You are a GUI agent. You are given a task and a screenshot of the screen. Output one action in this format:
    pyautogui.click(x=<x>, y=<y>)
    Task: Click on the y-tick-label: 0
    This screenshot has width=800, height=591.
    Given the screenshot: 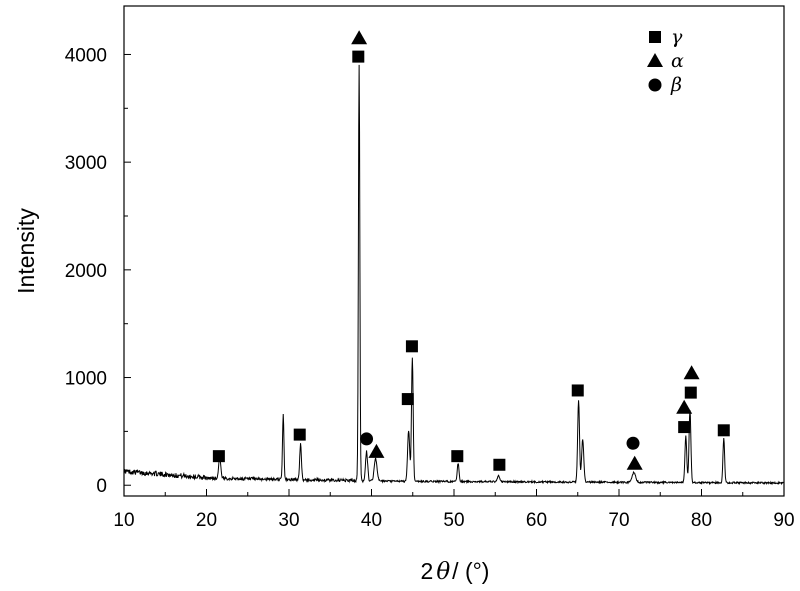 What is the action you would take?
    pyautogui.click(x=101, y=486)
    